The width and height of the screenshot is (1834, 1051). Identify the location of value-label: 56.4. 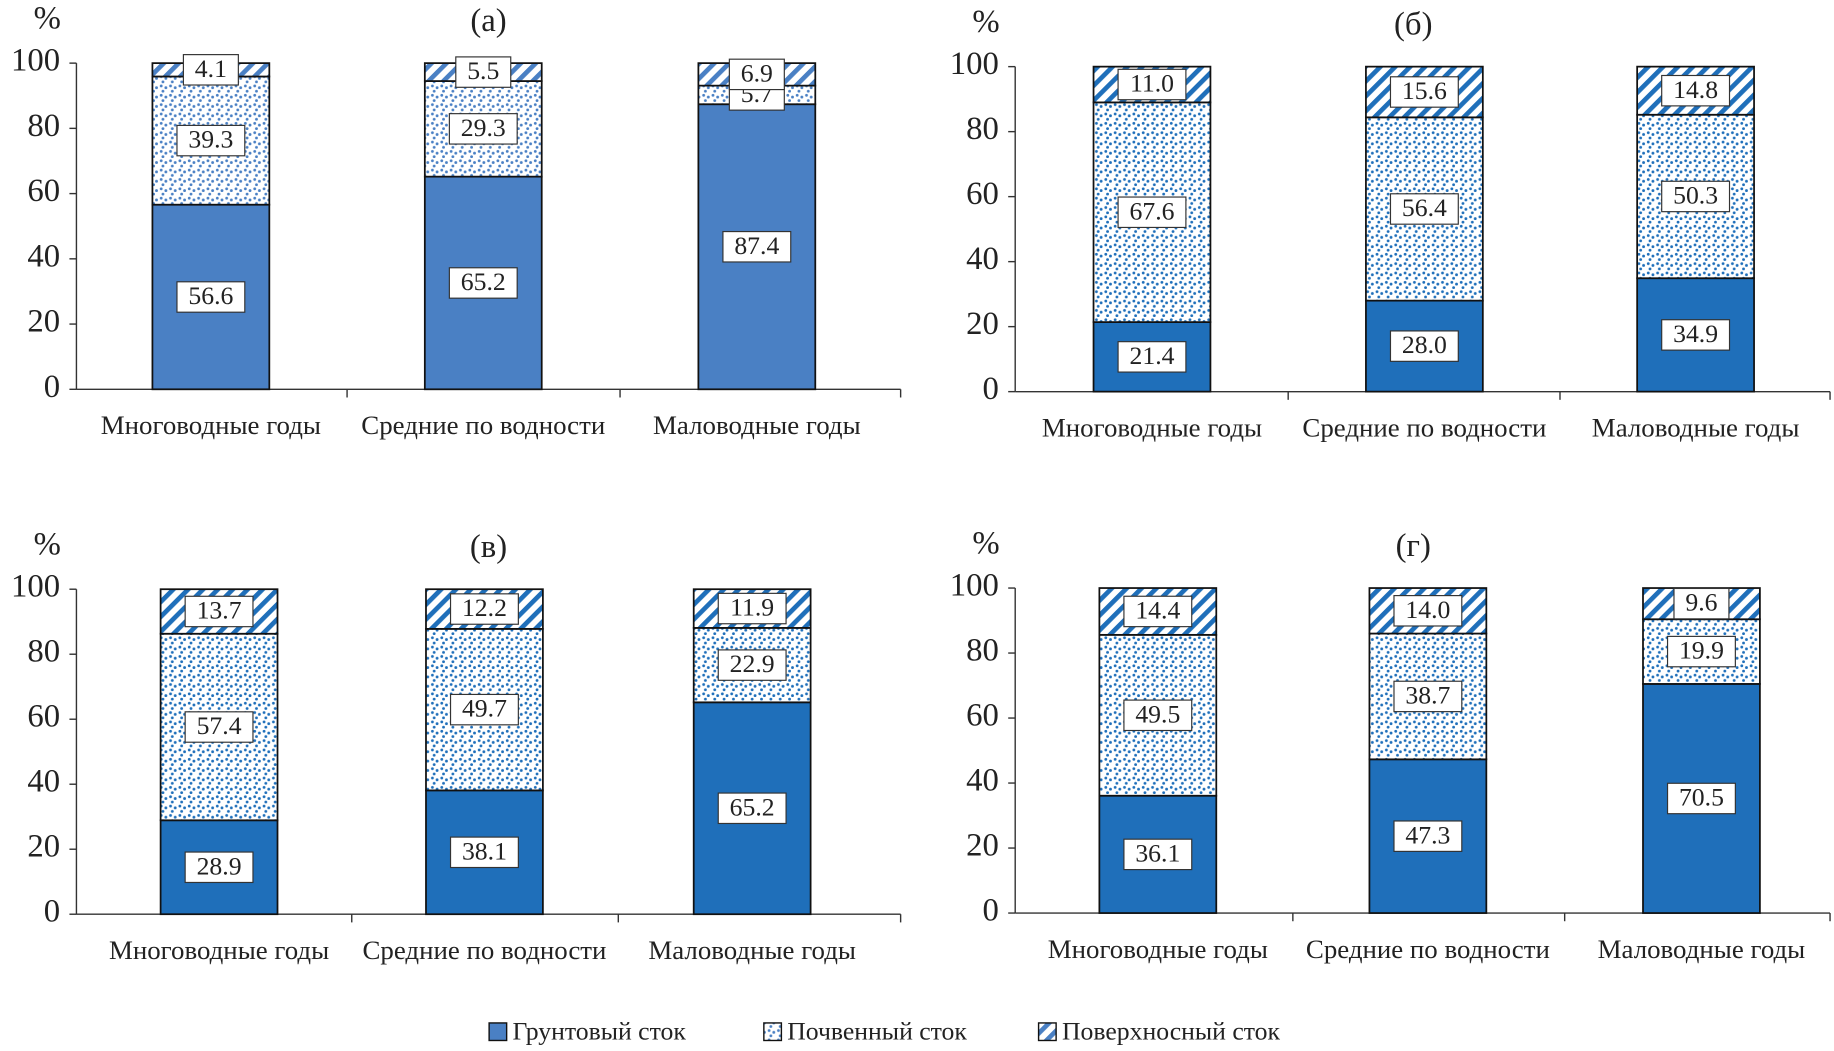
(1424, 207).